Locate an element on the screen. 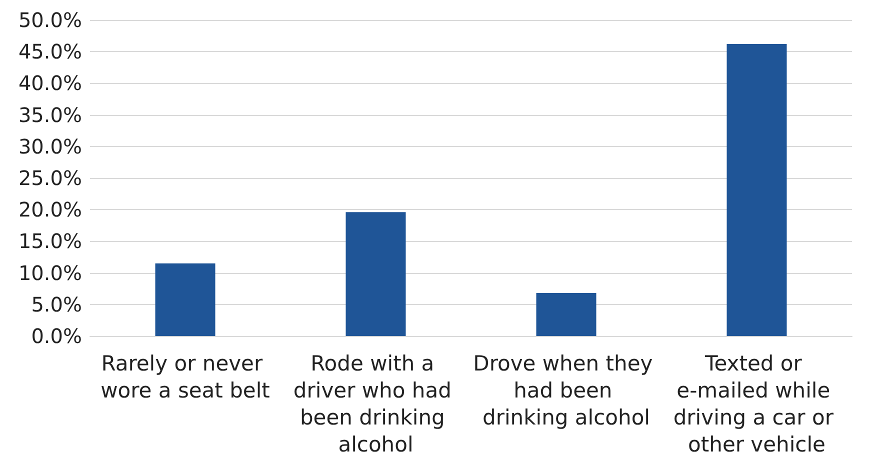 This screenshot has height=476, width=872. y-tick-label: 0.0% is located at coordinates (56, 336).